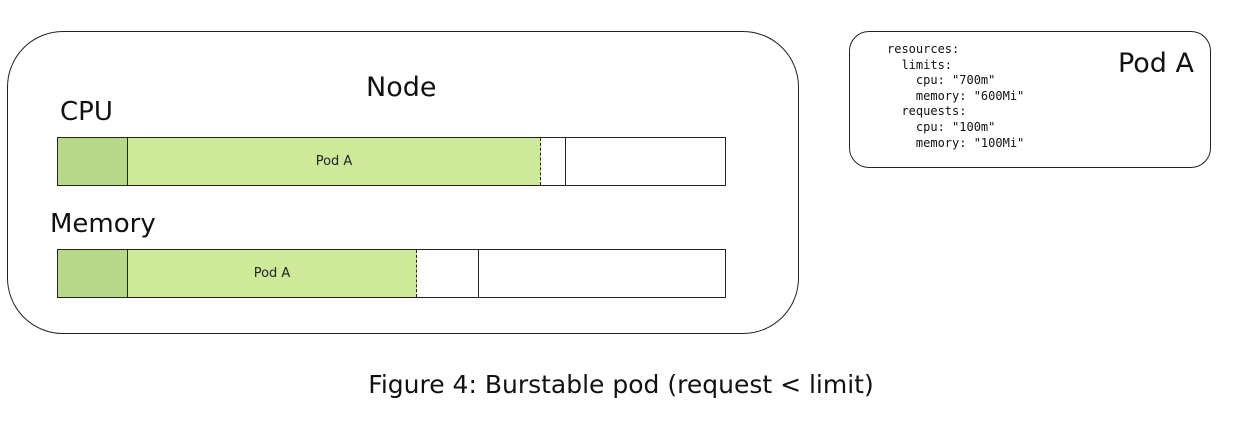 Image resolution: width=1242 pixels, height=428 pixels. Describe the element at coordinates (103, 224) in the screenshot. I see `memory-label: Memory` at that location.